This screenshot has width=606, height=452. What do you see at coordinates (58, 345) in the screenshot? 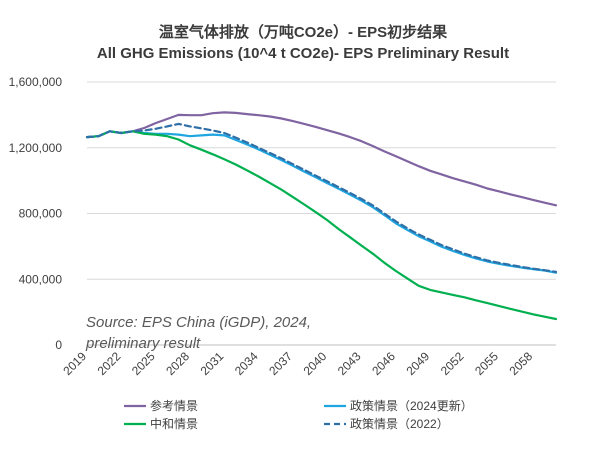
I see `y-tick-label: 0` at bounding box center [58, 345].